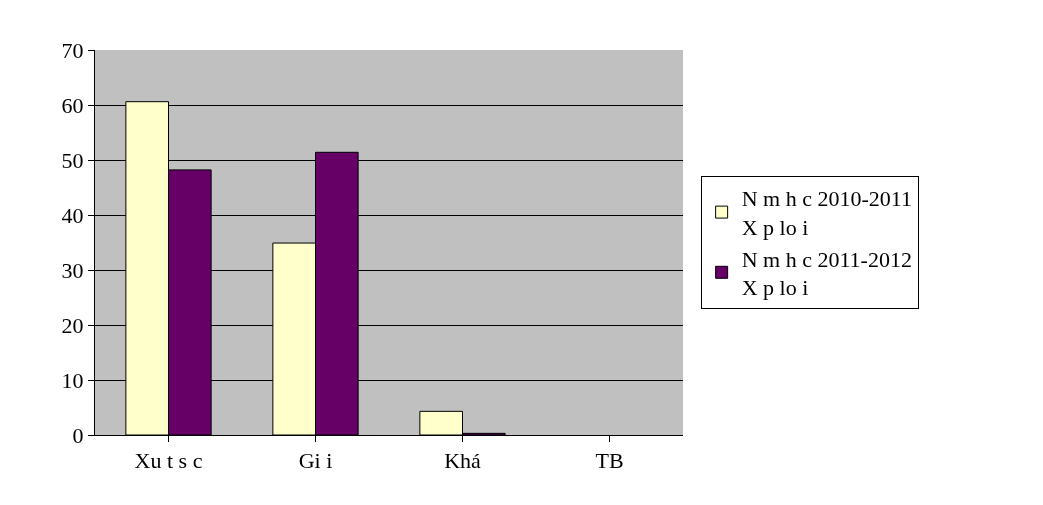  Describe the element at coordinates (168, 461) in the screenshot. I see `x-tick-label: Xu t s c` at that location.